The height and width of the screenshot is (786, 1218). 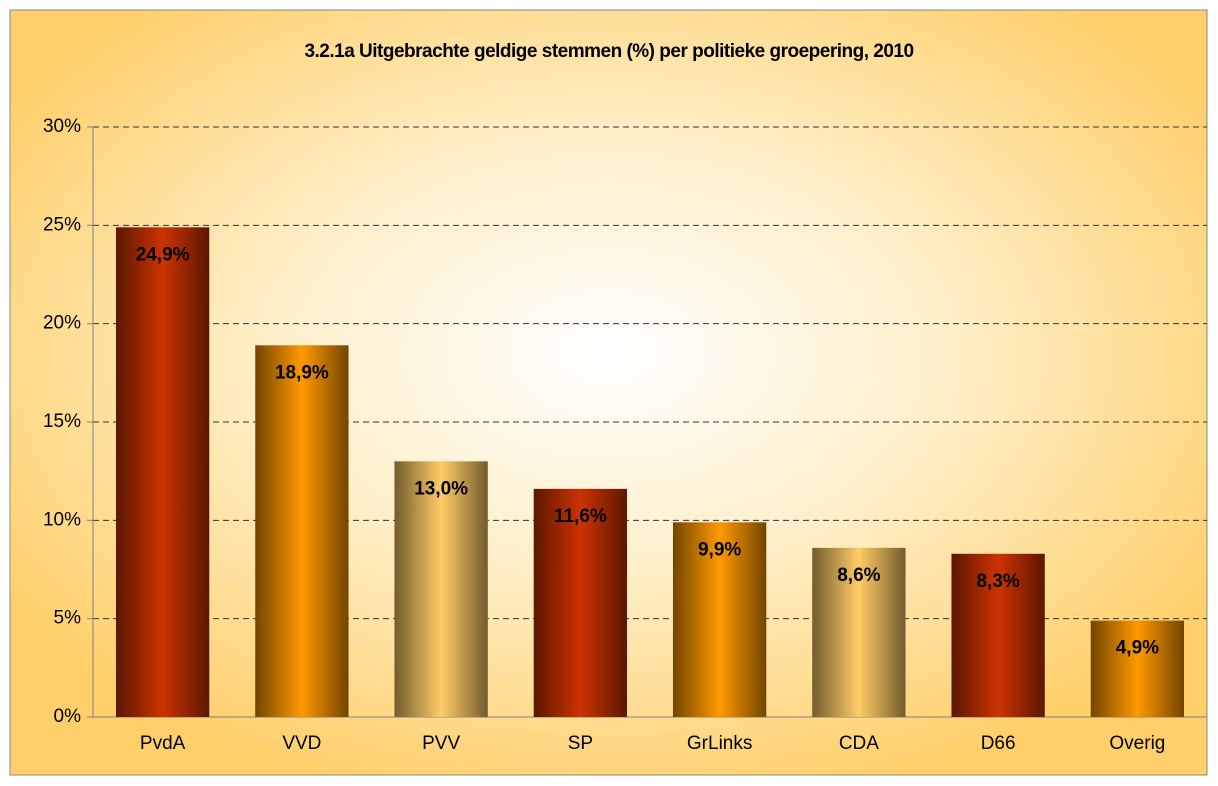 What do you see at coordinates (580, 743) in the screenshot?
I see `x-tick-label: SP` at bounding box center [580, 743].